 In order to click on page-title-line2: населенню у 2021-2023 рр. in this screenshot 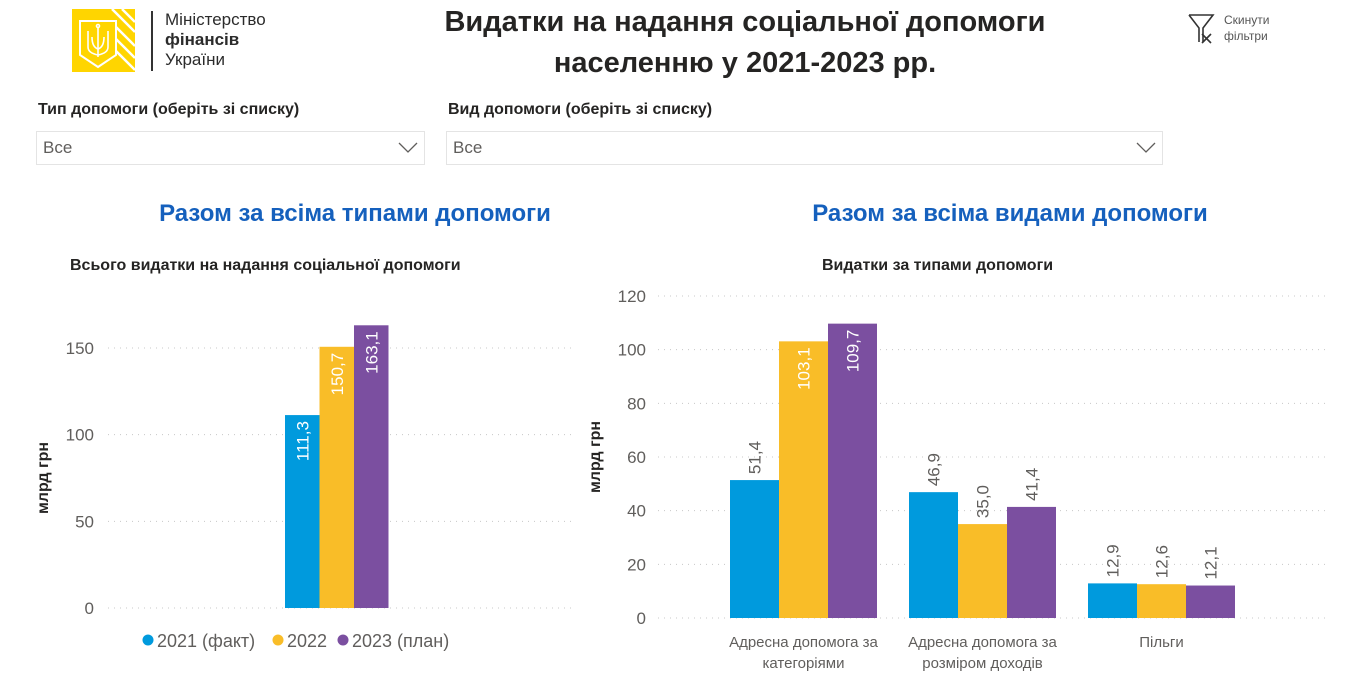, I will do `click(745, 63)`.